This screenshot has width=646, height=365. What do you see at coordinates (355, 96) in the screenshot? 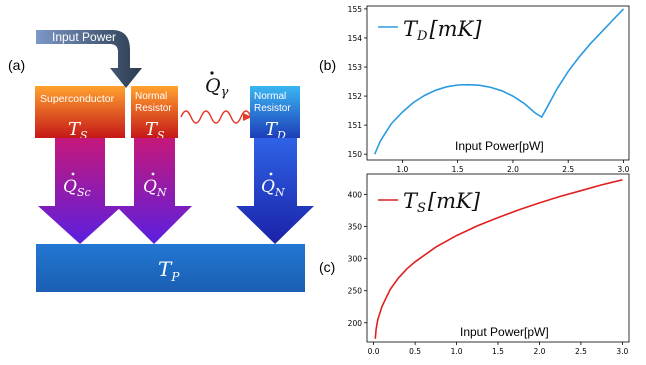
I see `chart-b-ytick-label-2: 152` at bounding box center [355, 96].